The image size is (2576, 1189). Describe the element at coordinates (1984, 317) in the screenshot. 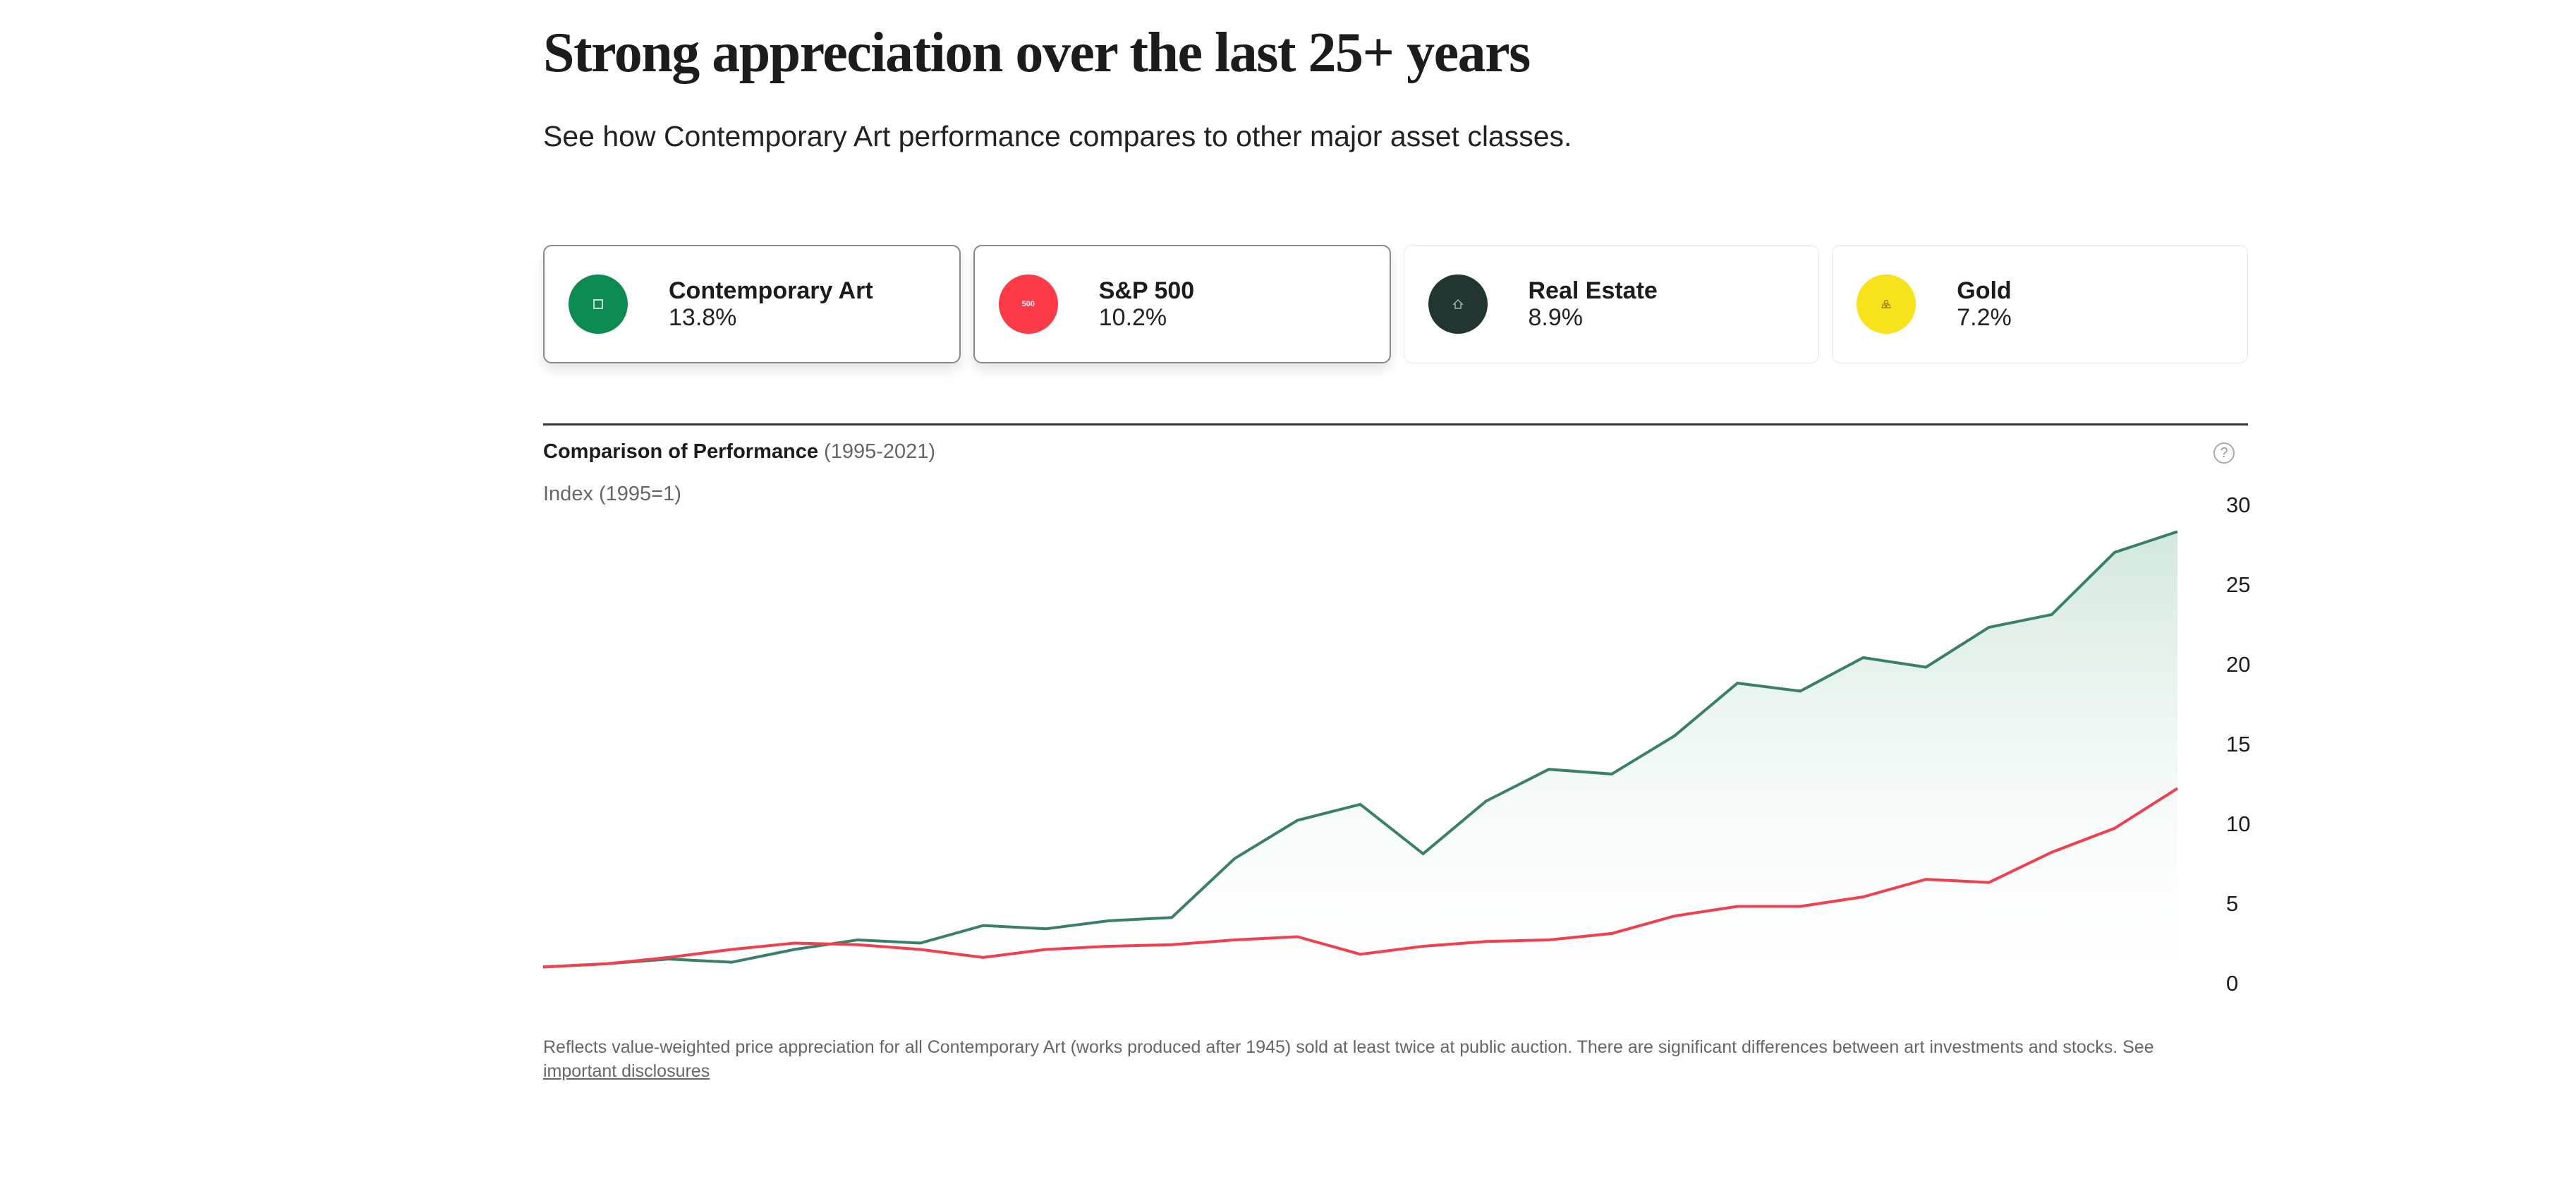

I see `asset-return: 7.2%` at that location.